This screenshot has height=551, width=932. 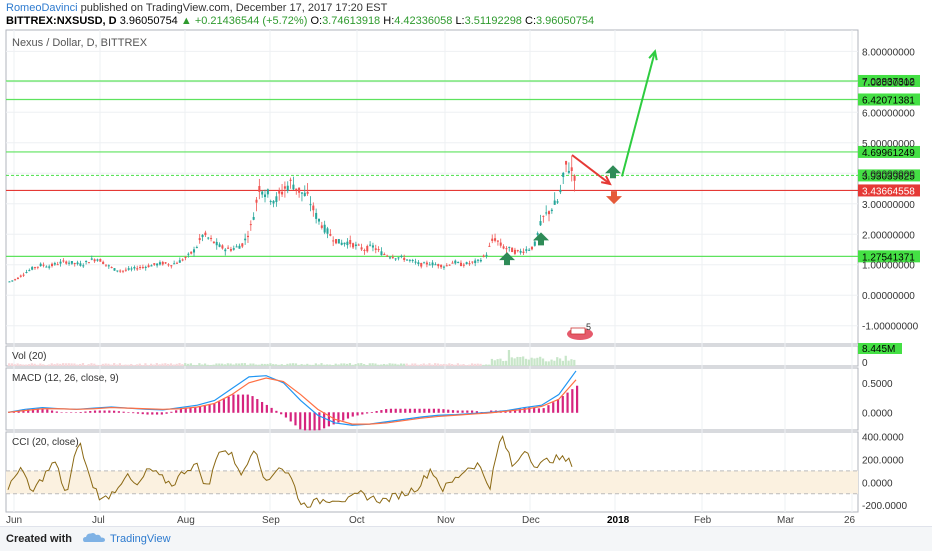 I want to click on volume-pane-title: Vol (20), so click(x=29, y=356).